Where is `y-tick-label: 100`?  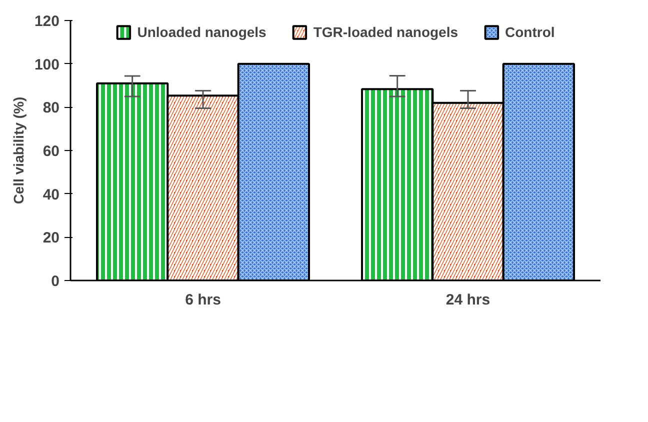
y-tick-label: 100 is located at coordinates (47, 65).